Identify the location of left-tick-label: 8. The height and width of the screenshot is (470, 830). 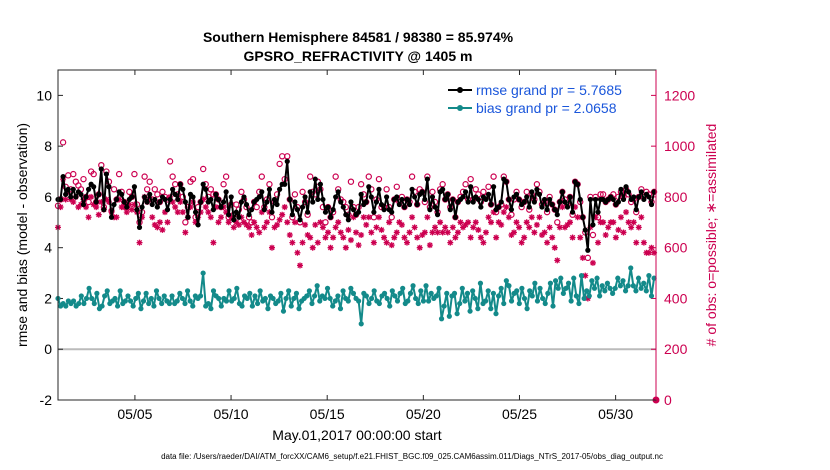
(48, 146).